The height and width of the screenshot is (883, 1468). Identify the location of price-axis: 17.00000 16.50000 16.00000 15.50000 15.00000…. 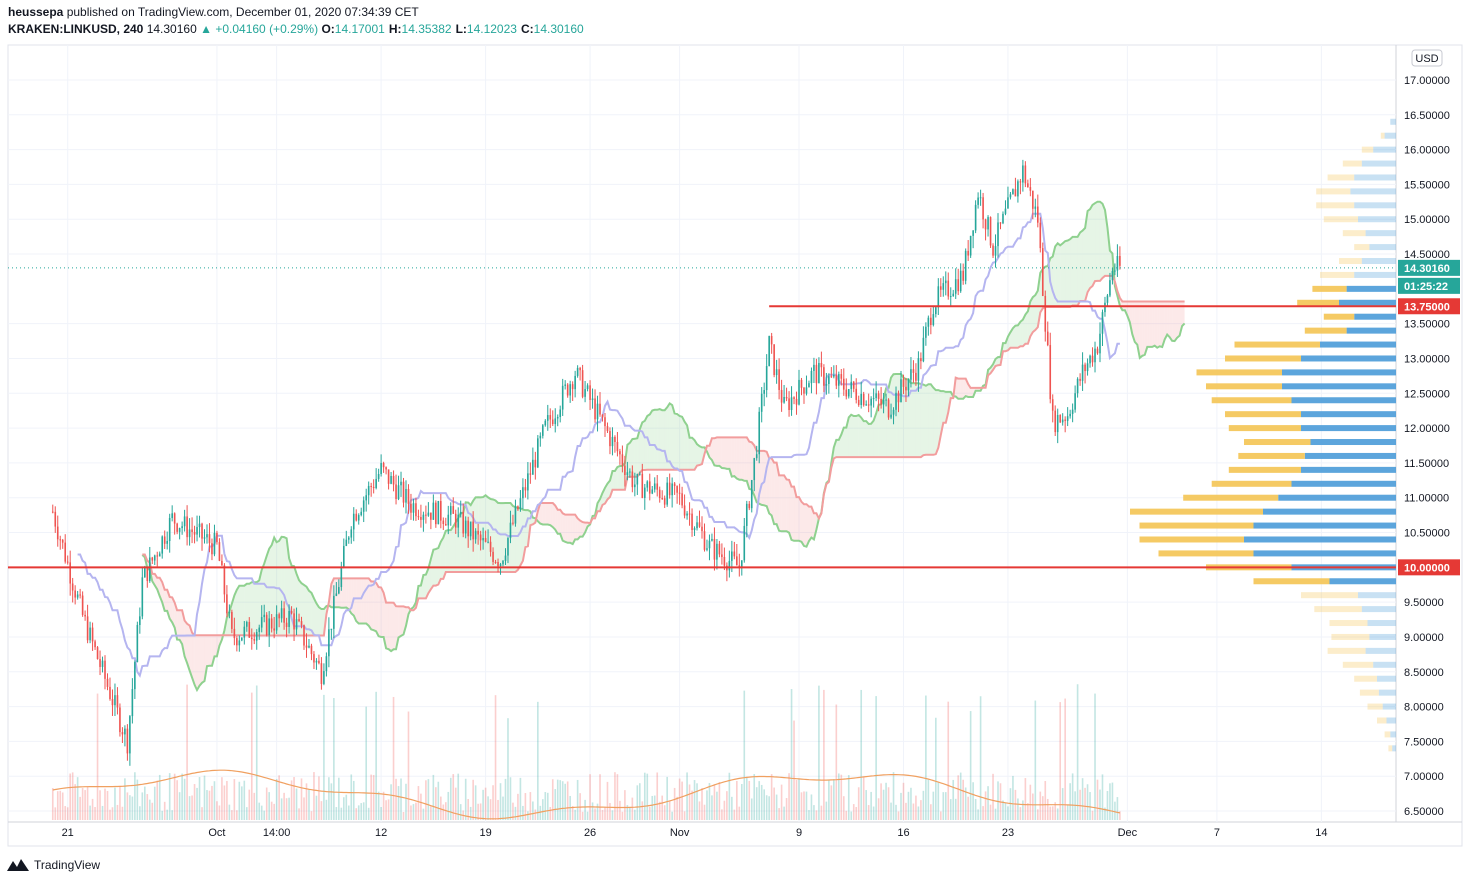
(1427, 446).